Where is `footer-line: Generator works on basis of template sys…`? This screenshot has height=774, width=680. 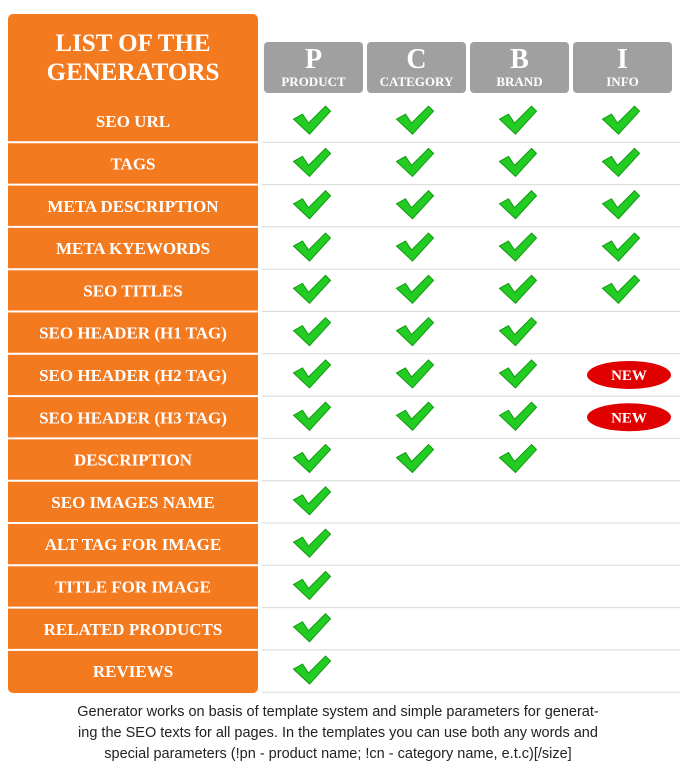 footer-line: Generator works on basis of template sys… is located at coordinates (338, 712).